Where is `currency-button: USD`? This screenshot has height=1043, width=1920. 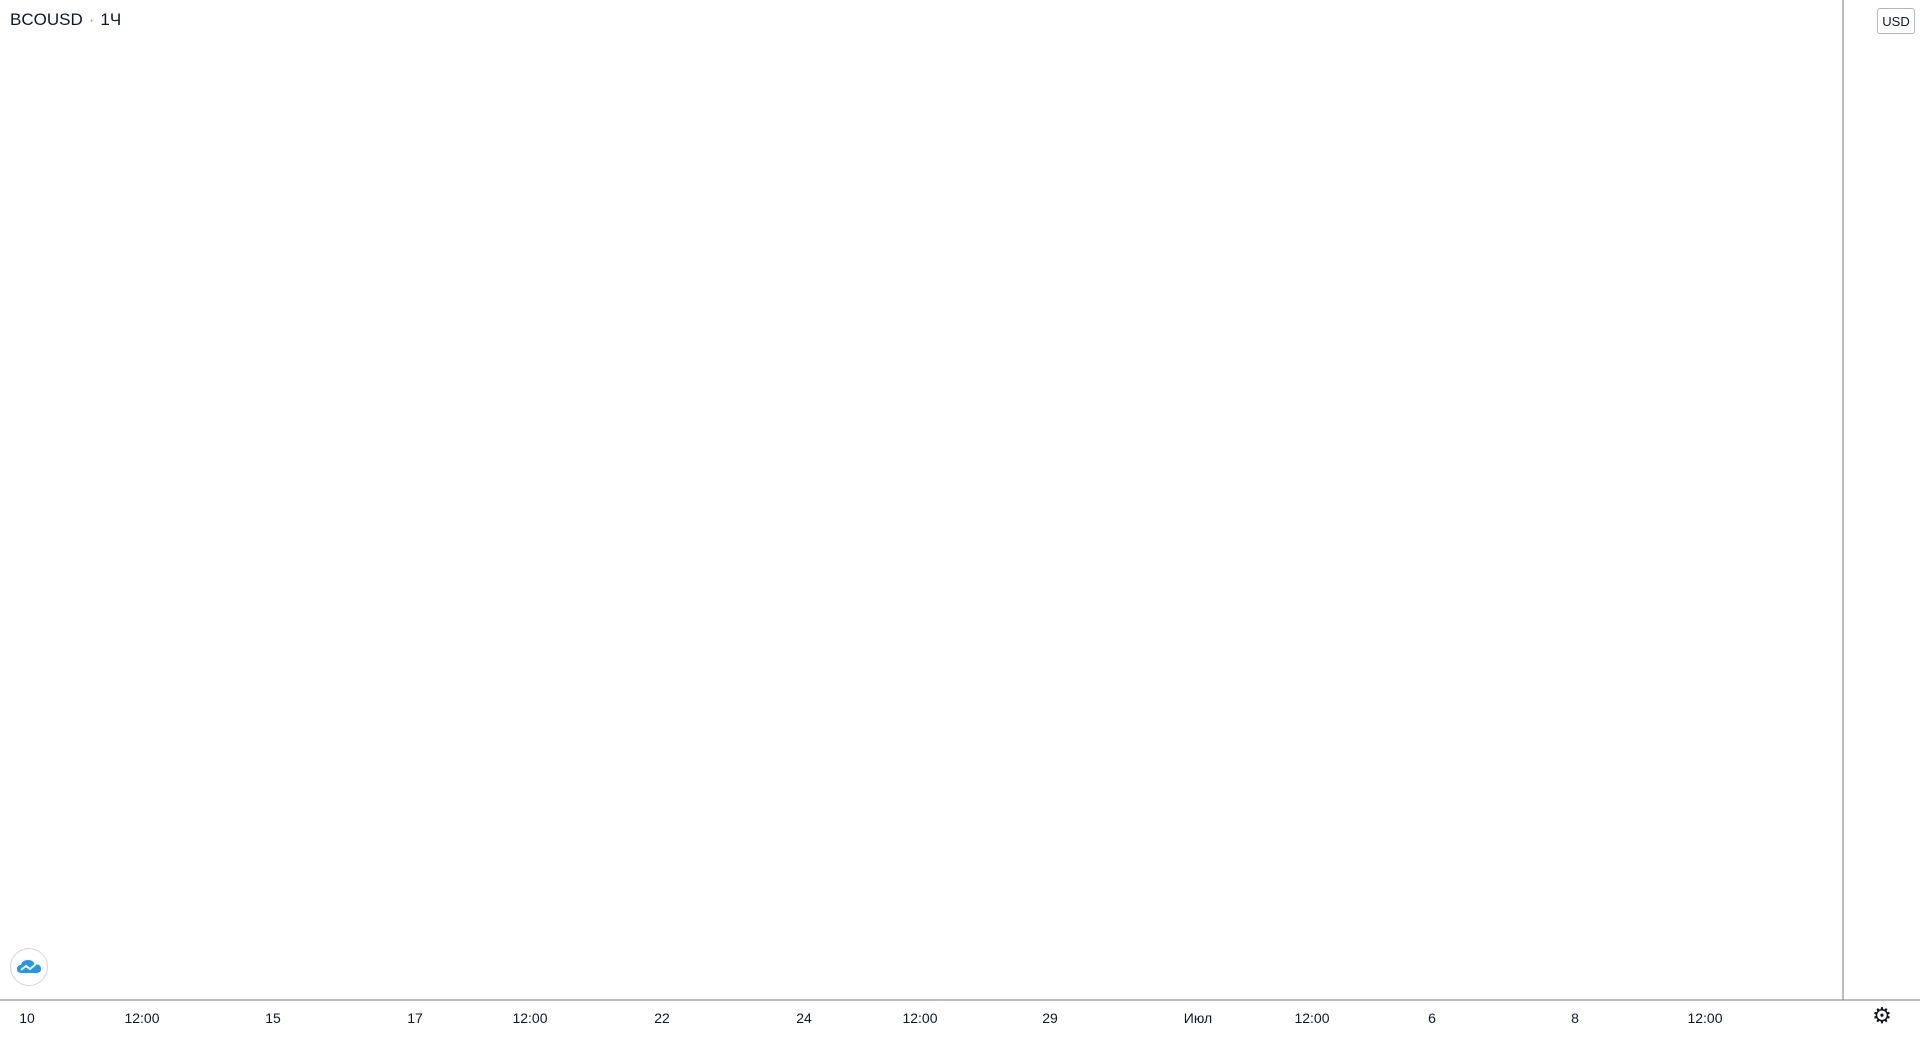 currency-button: USD is located at coordinates (1896, 21).